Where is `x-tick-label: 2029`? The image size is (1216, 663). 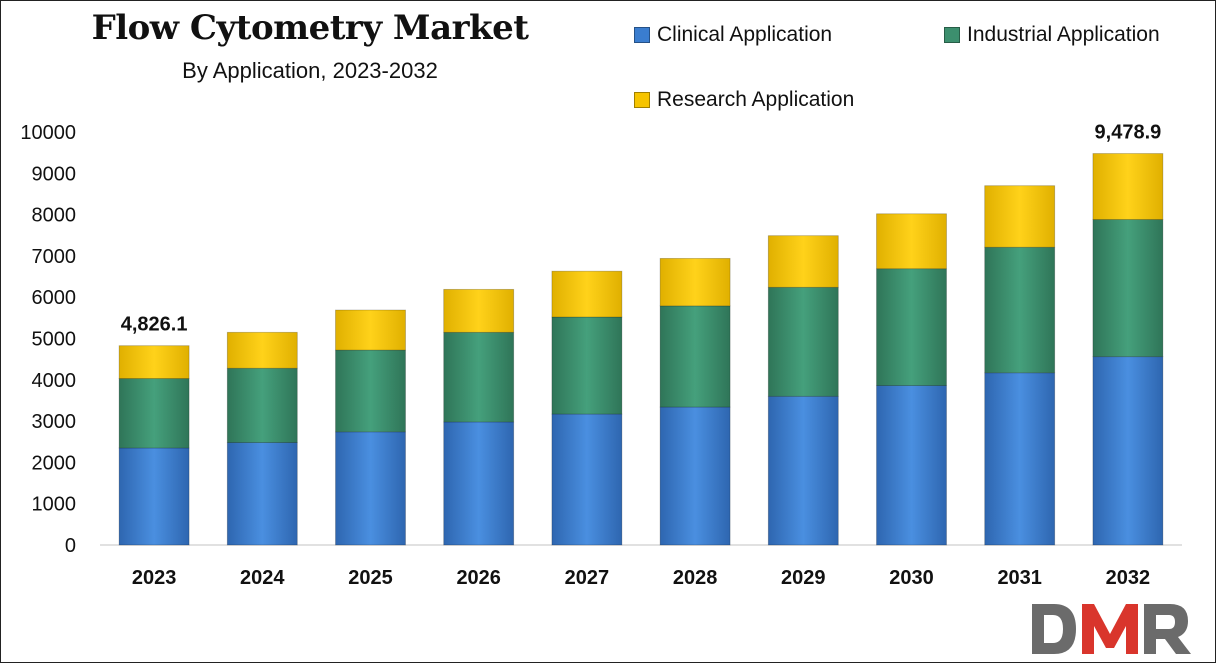 x-tick-label: 2029 is located at coordinates (803, 578).